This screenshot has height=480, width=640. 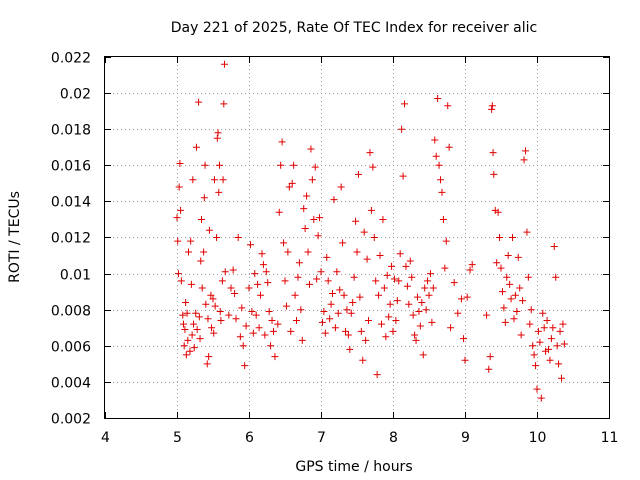 What do you see at coordinates (105, 438) in the screenshot?
I see `x-tick-label: 4` at bounding box center [105, 438].